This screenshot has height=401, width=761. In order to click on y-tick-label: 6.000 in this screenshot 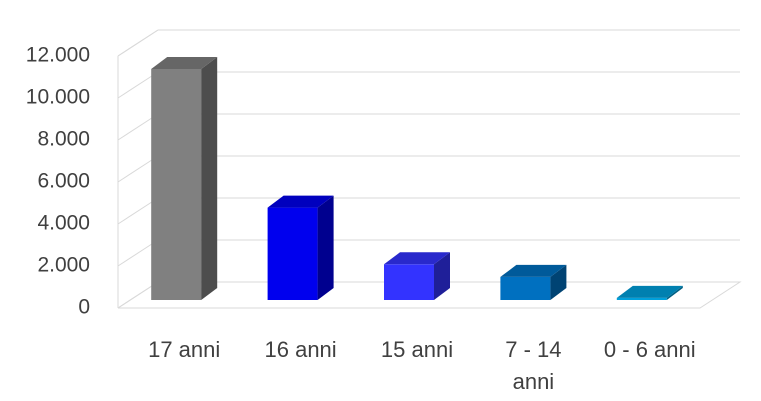, I will do `click(63, 181)`.